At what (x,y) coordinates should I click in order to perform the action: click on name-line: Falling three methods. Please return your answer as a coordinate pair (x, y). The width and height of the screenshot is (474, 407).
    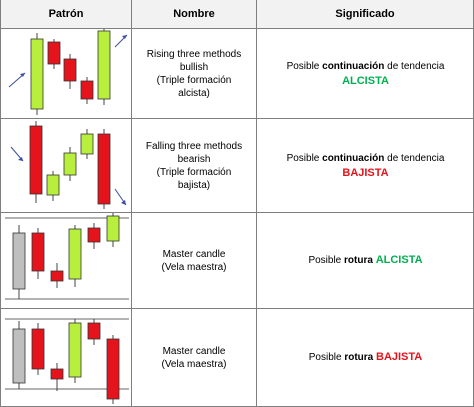
    Looking at the image, I should click on (194, 146).